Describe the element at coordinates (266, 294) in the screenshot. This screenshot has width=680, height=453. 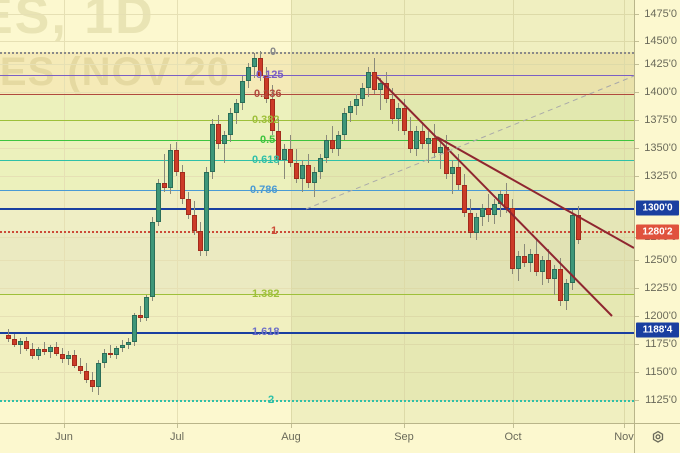
I see `fib-label-1-382: 1.382` at that location.